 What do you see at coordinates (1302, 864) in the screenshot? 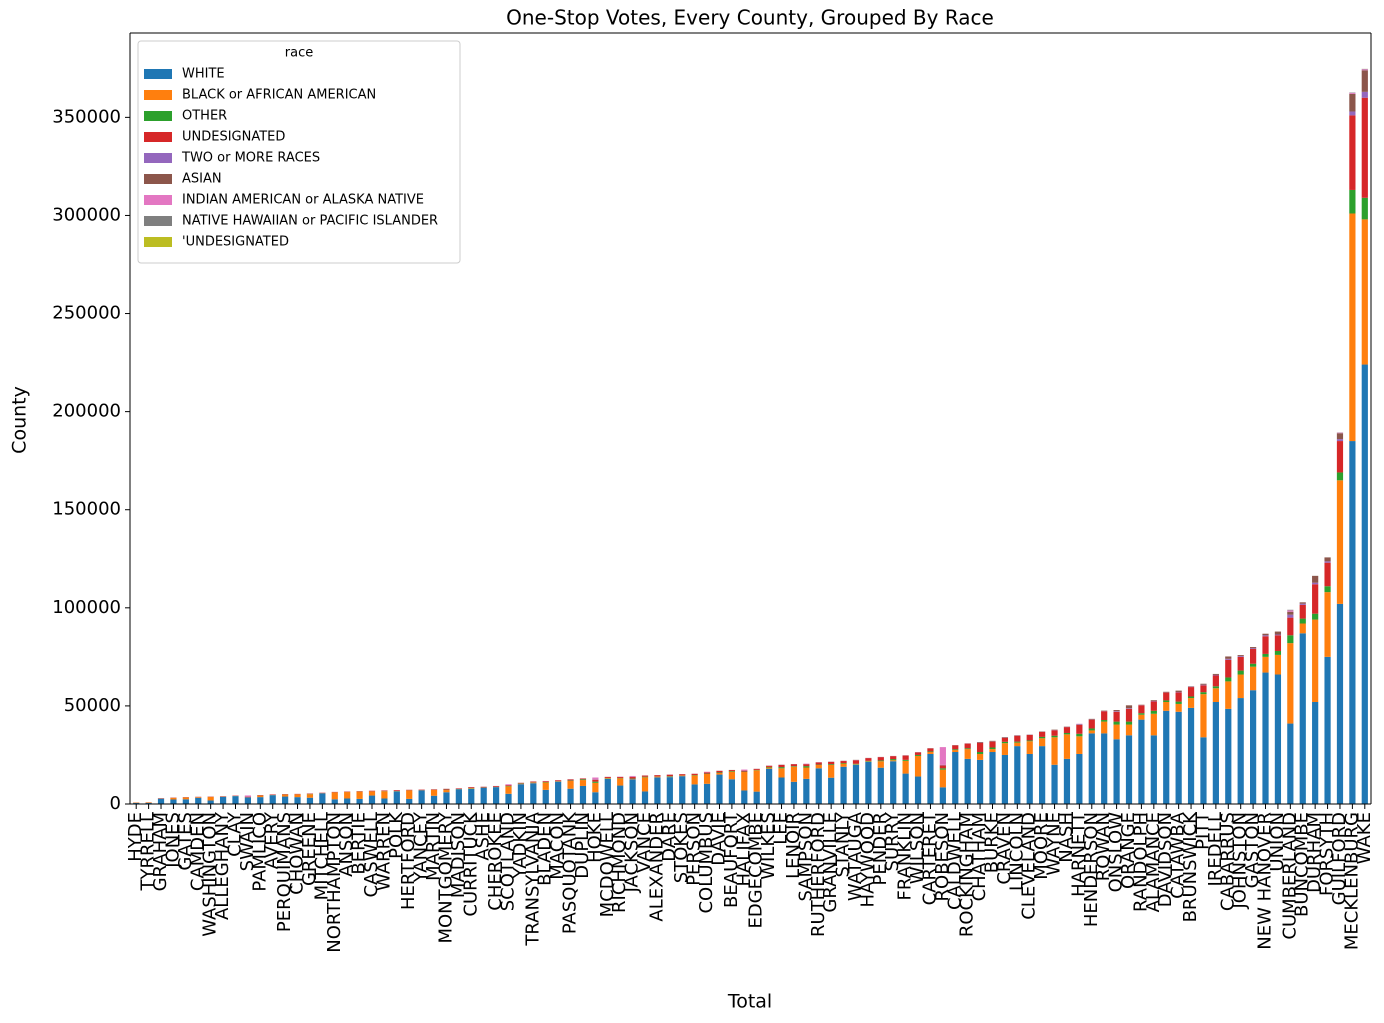
I see `x-tick-label: BUNCOMBE` at bounding box center [1302, 864].